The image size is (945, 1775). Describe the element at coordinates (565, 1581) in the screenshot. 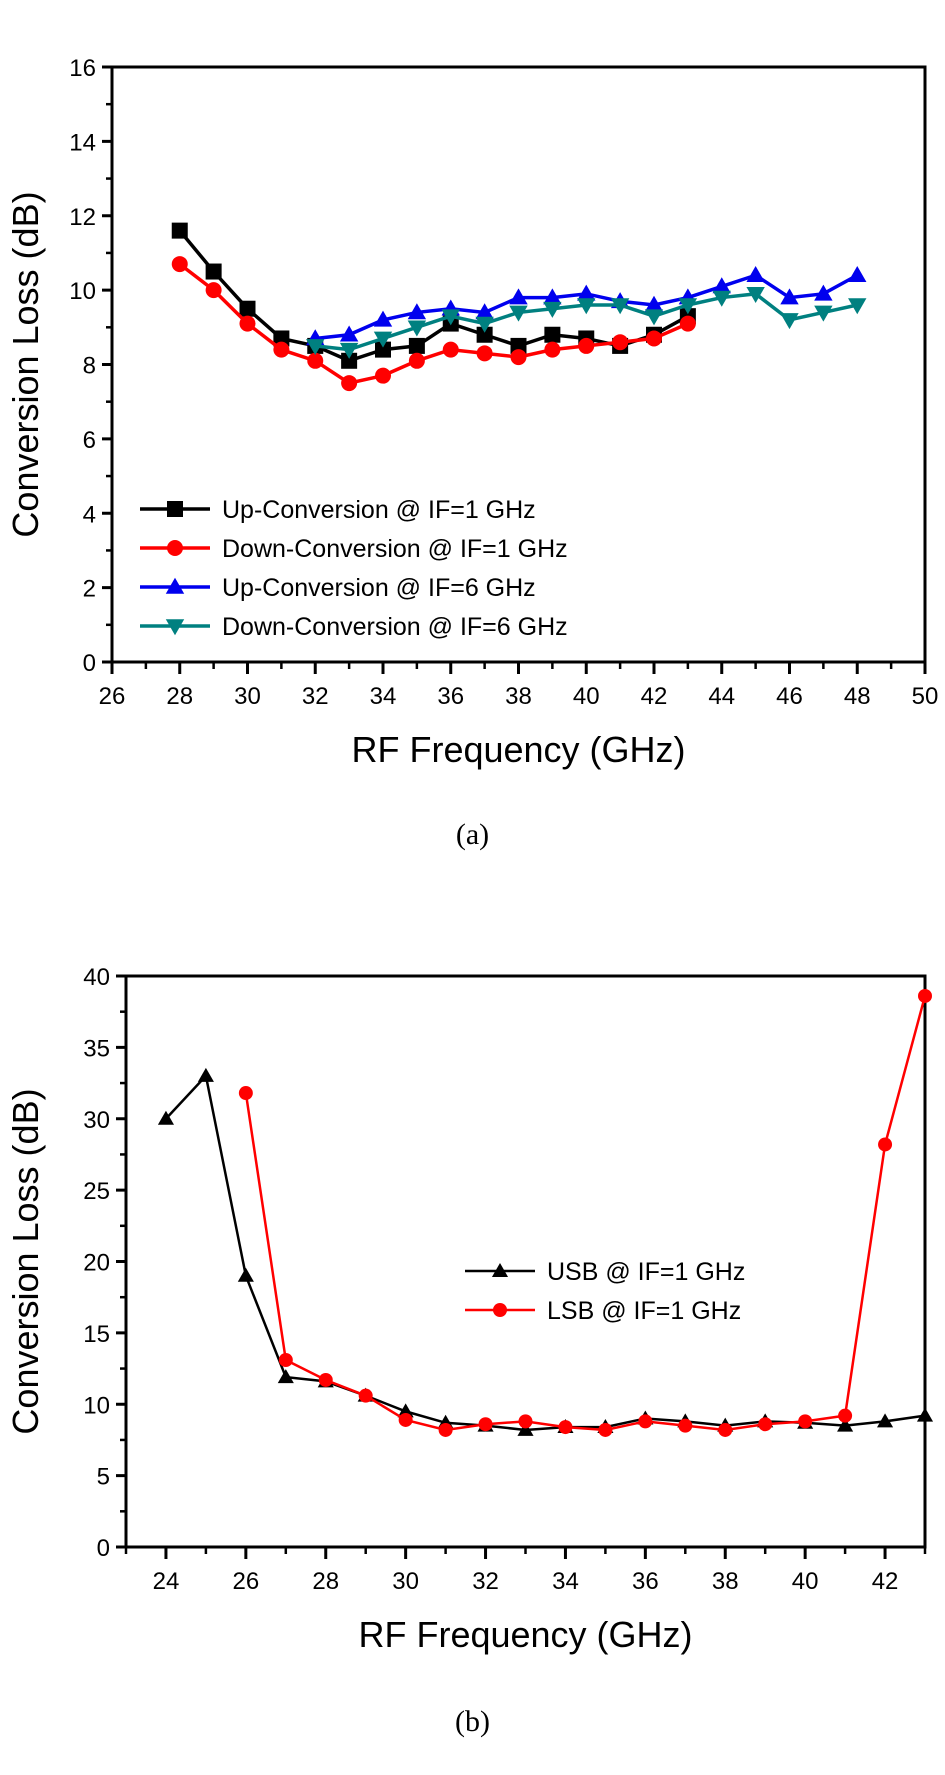

I see `x-tick-label: 34` at that location.